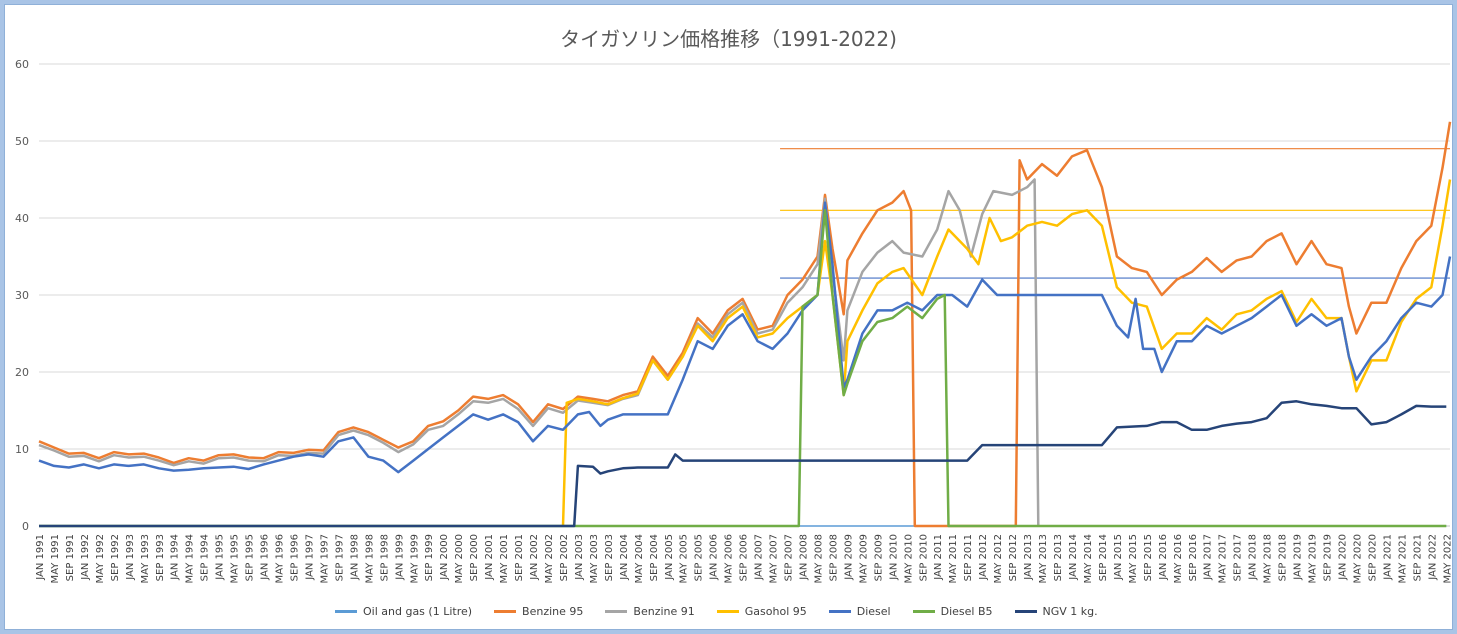 The width and height of the screenshot is (1457, 634). Describe the element at coordinates (130, 557) in the screenshot. I see `x-tick-label: JAN 1993` at that location.